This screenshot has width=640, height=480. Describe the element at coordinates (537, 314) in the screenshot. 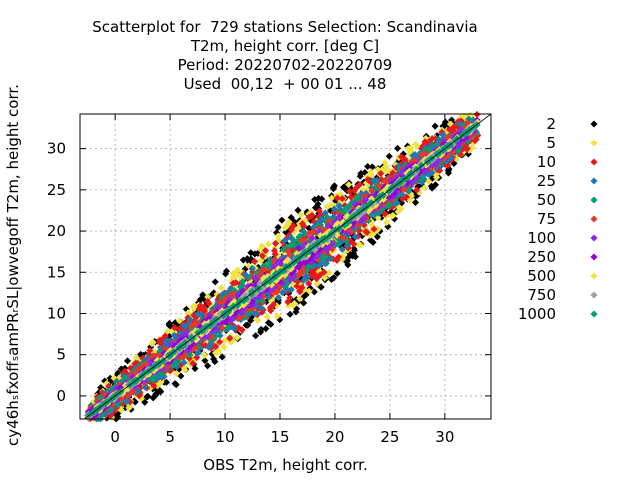

I see `legend-label: 1000` at that location.